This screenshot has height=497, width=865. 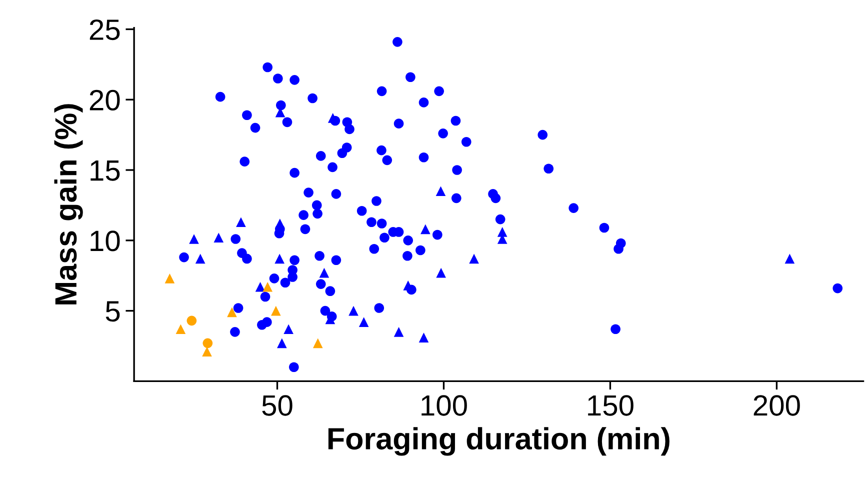 I want to click on y-tick-label: 15, so click(x=105, y=170).